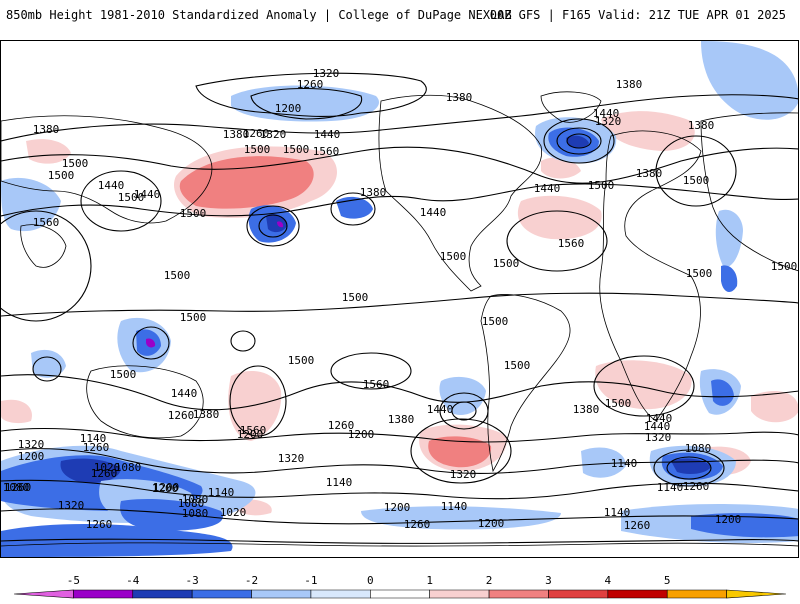 This screenshot has width=800, height=604. I want to click on colorbar: -5 -4 -3 -2 -1 0 1 2 3 4 5, so click(400, 580).